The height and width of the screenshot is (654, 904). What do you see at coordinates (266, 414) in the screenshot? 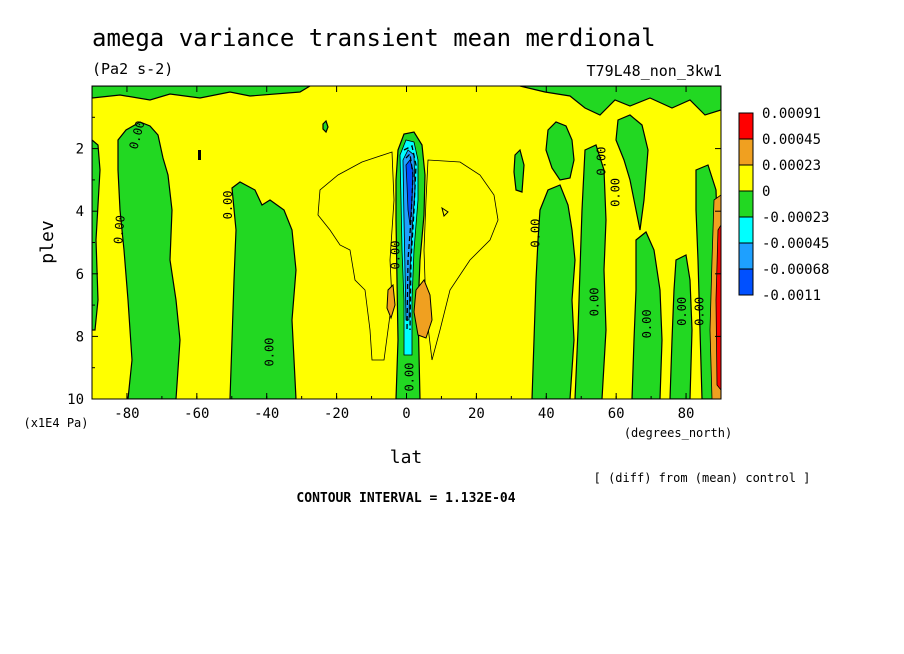
I see `x-tick-label: -40` at bounding box center [266, 414].